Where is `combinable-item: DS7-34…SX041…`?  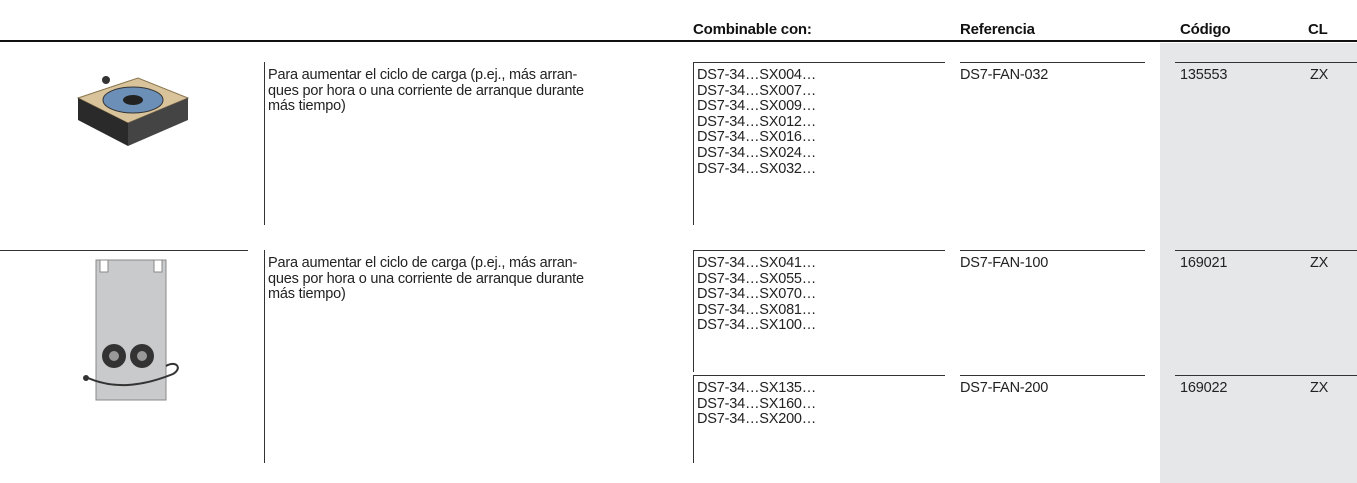 combinable-item: DS7-34…SX041… is located at coordinates (757, 263).